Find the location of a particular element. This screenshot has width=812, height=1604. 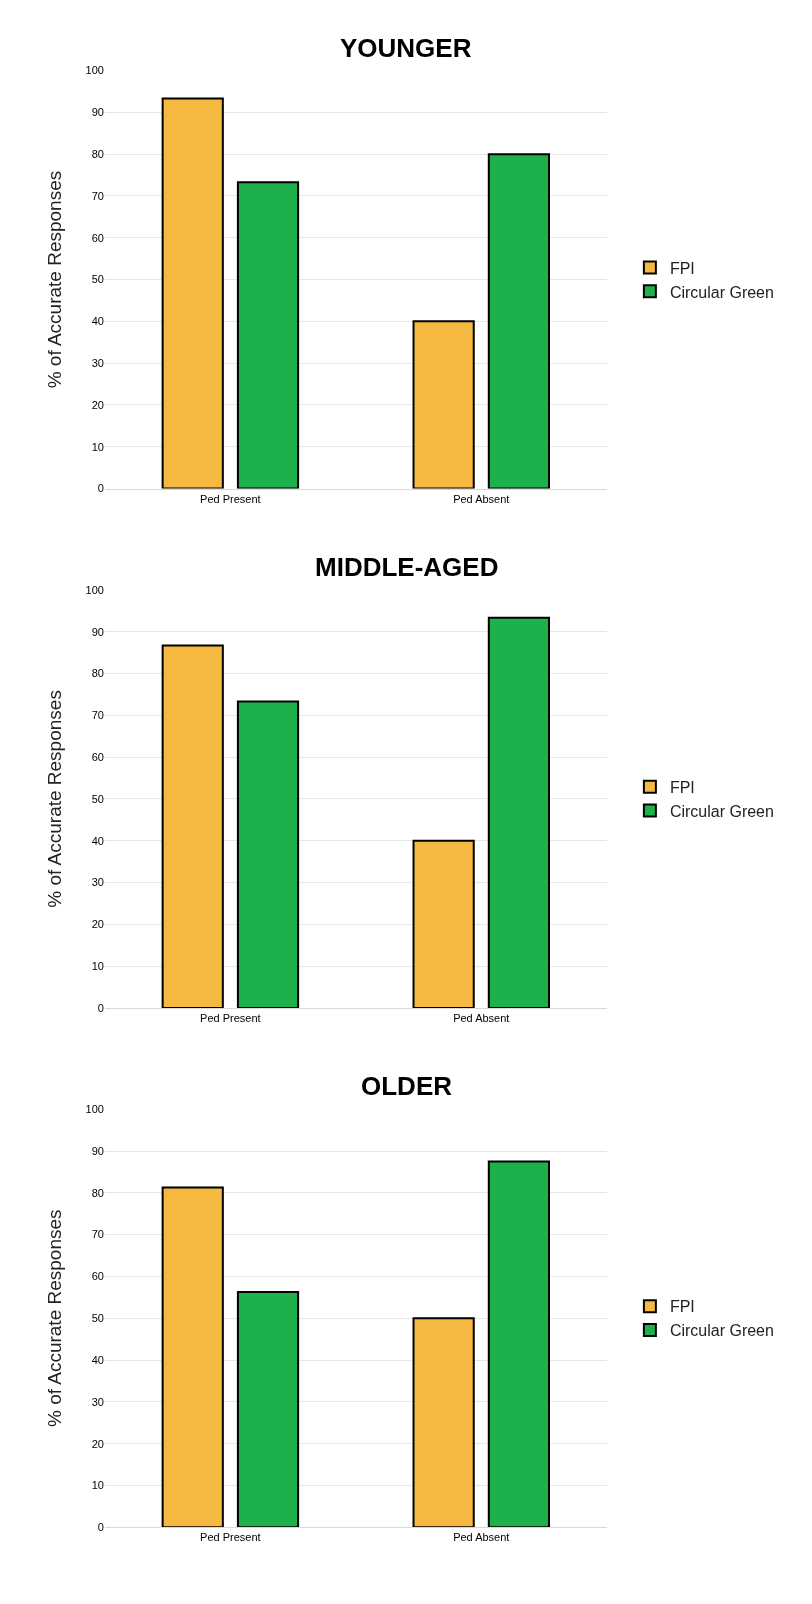

chart-title: OLDER is located at coordinates (407, 1086).